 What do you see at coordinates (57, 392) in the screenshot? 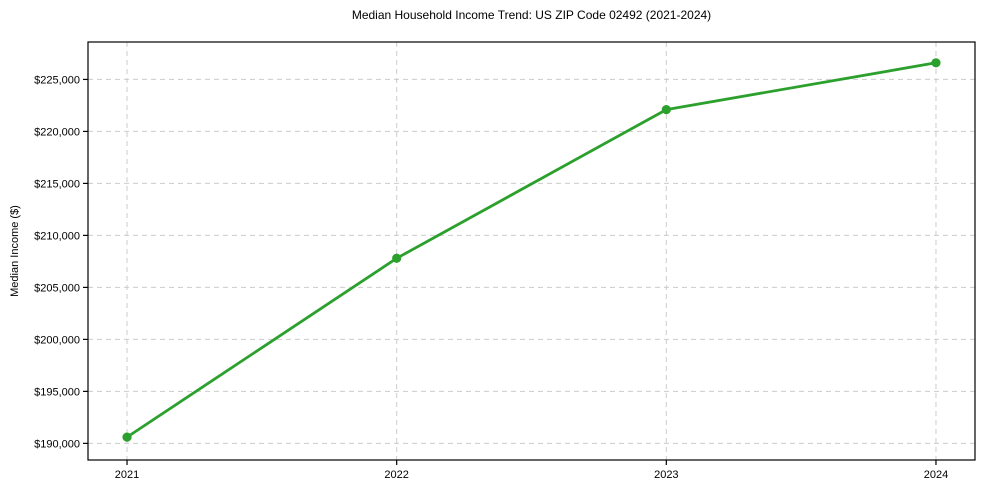
I see `y-tick-label: $195,000` at bounding box center [57, 392].